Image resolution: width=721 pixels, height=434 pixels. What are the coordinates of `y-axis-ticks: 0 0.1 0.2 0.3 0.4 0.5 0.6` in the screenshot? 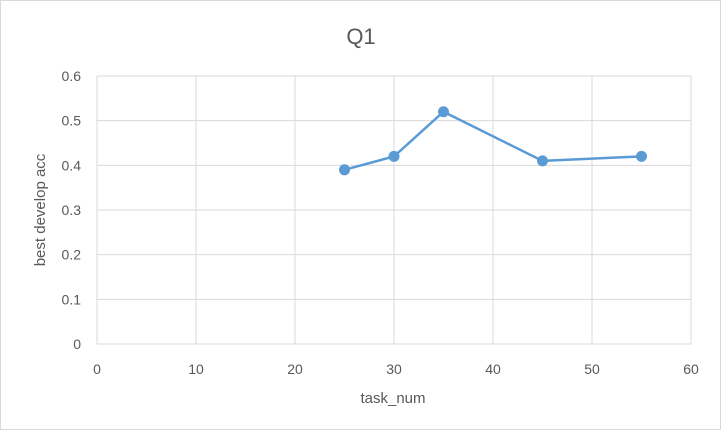 It's located at (72, 210).